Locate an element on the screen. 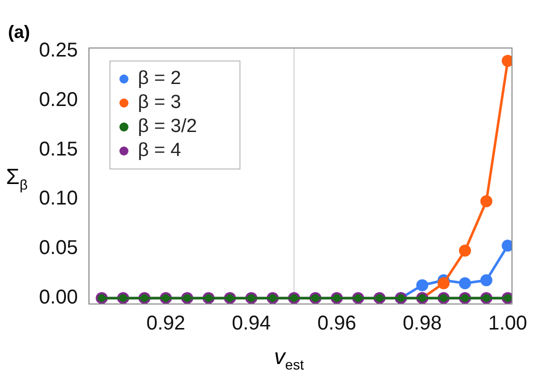  y-tick-label: 0.00 is located at coordinates (58, 297).